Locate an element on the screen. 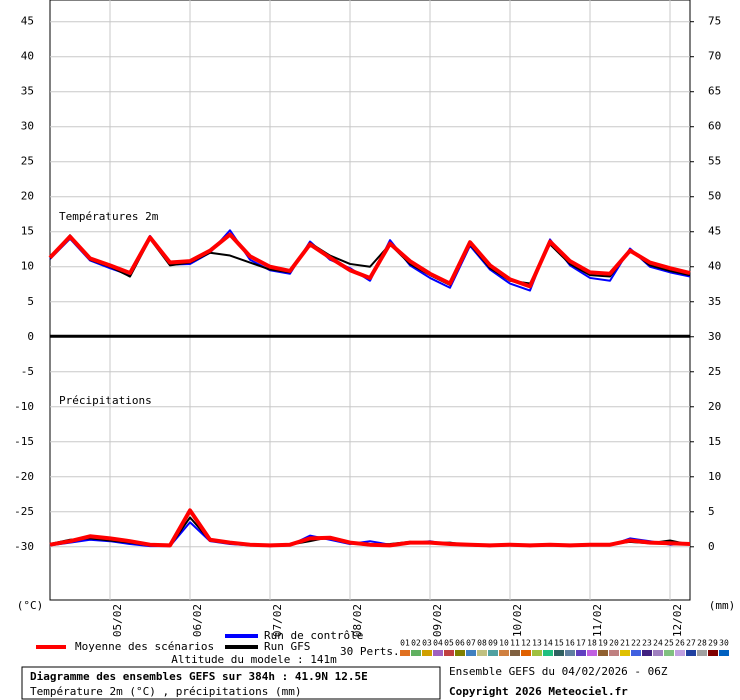 This screenshot has height=700, width=740. pert-legend-label: 22 is located at coordinates (636, 643).